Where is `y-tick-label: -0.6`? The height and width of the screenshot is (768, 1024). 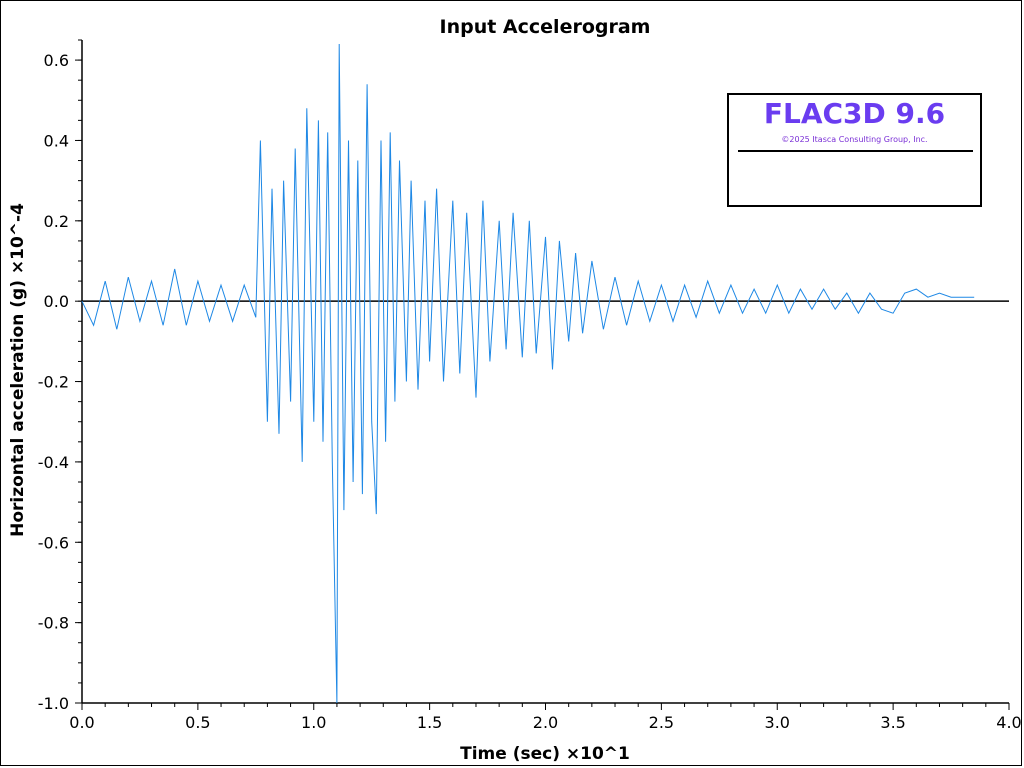 y-tick-label: -0.6 is located at coordinates (53, 542).